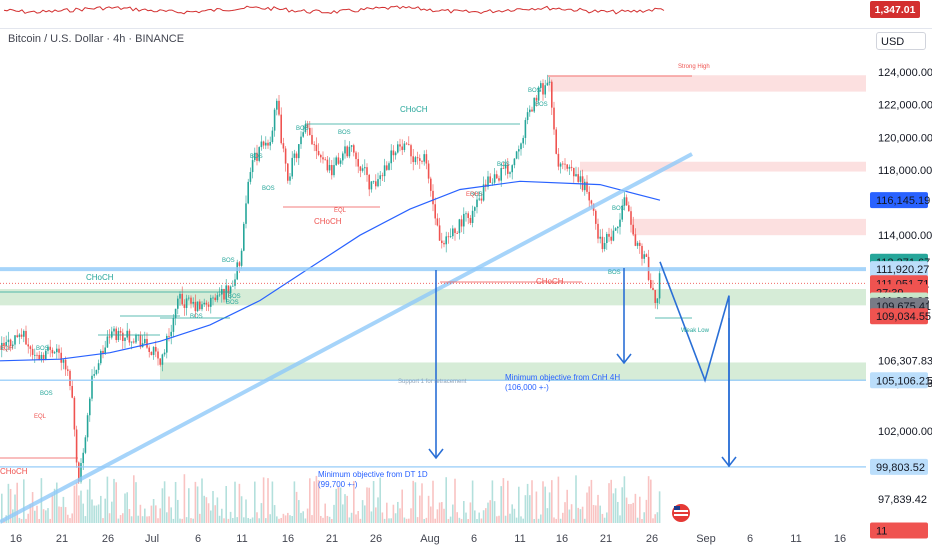  I want to click on currency-selector: USD, so click(901, 41).